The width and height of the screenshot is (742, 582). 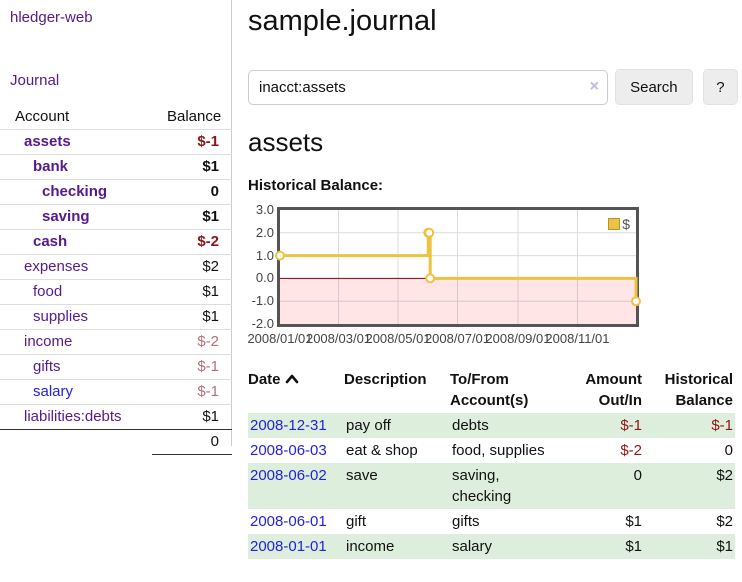 I want to click on column-header-amount: Amount Out/In, so click(x=613, y=390).